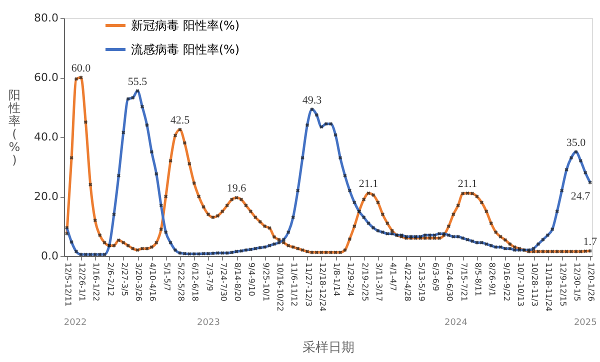  Describe the element at coordinates (139, 282) in the screenshot. I see `x-tick-label: 3/20-3/26` at that location.